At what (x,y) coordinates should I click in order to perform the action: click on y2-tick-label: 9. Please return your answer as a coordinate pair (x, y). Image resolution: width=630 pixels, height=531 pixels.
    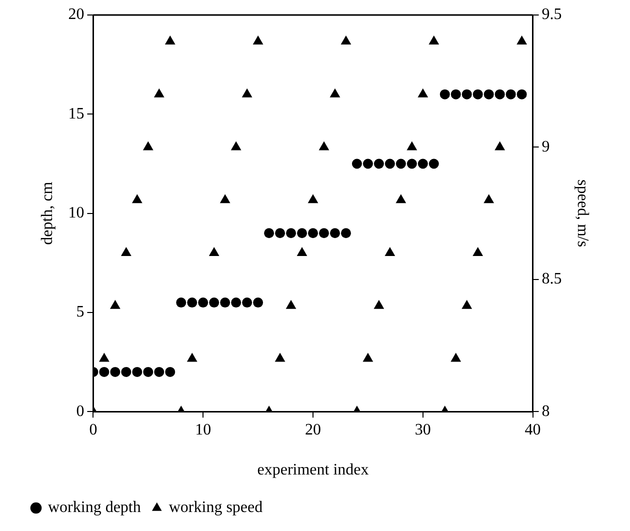
    Looking at the image, I should click on (546, 147).